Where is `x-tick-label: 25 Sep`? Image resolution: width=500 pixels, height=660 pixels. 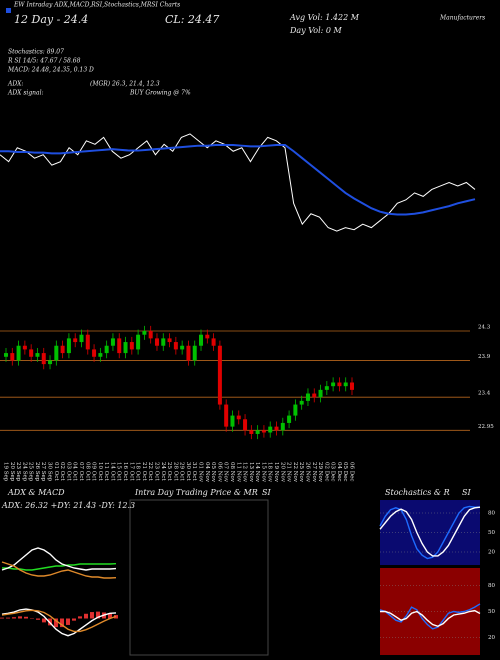
x-tick-label: 25 Sep is located at coordinates (31, 472).